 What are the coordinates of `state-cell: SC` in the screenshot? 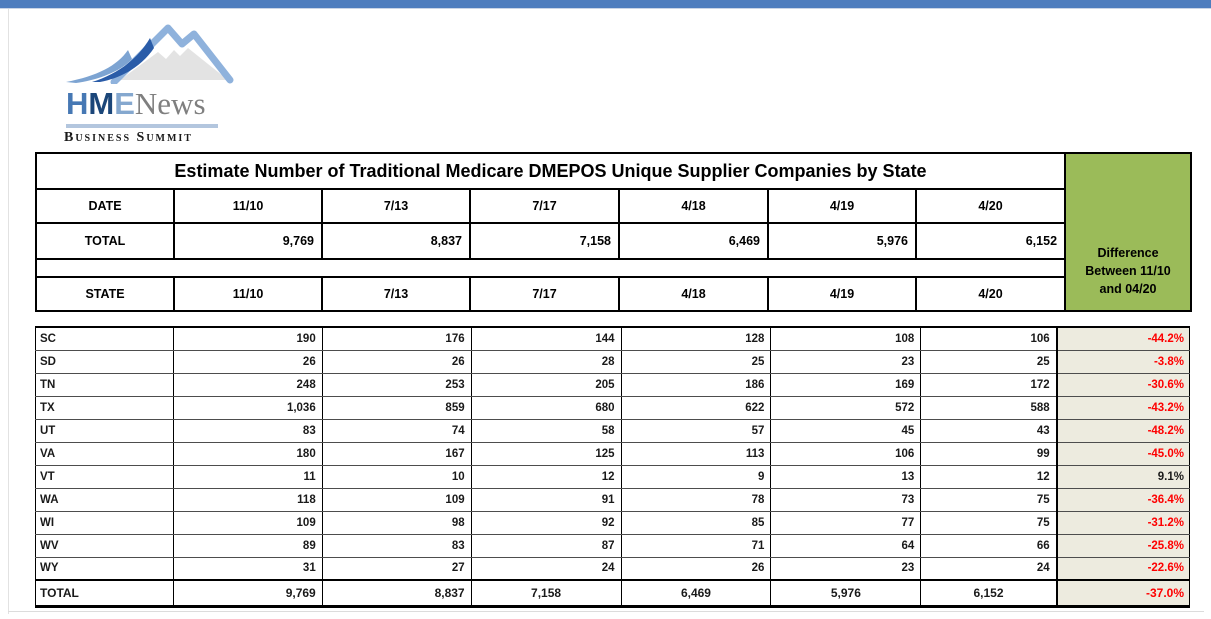 It's located at (104, 338).